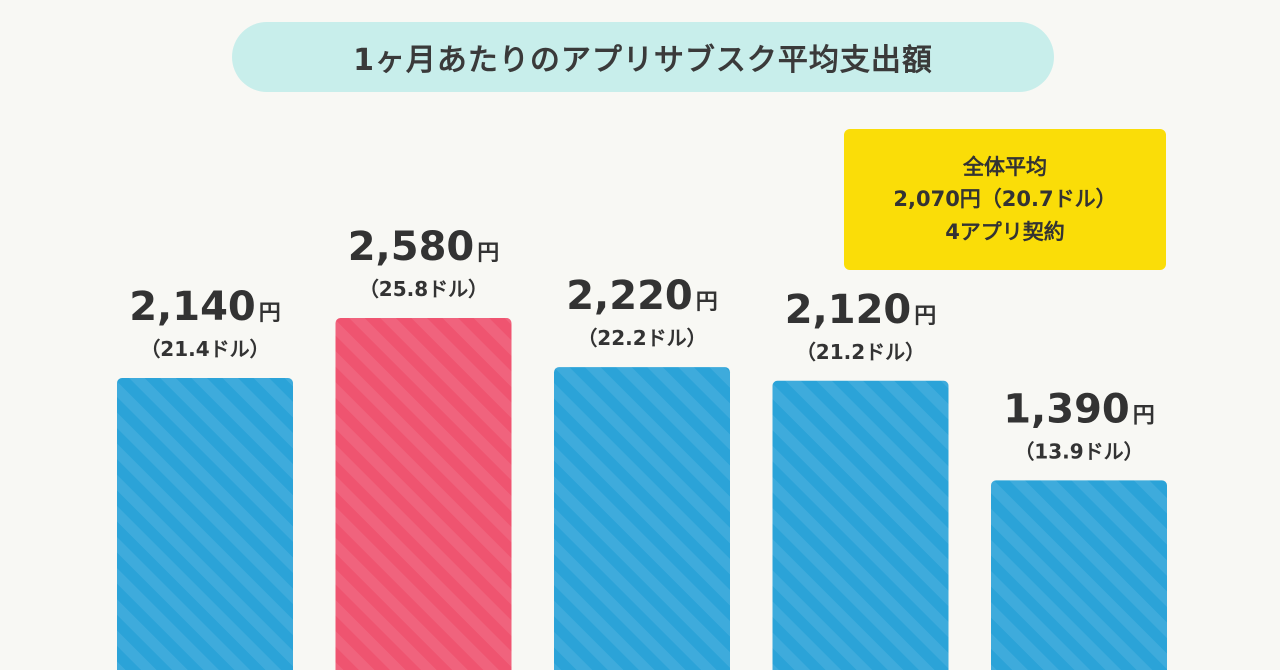  What do you see at coordinates (423, 289) in the screenshot?
I see `bar-2-dollar-label: （25.8ドル）` at bounding box center [423, 289].